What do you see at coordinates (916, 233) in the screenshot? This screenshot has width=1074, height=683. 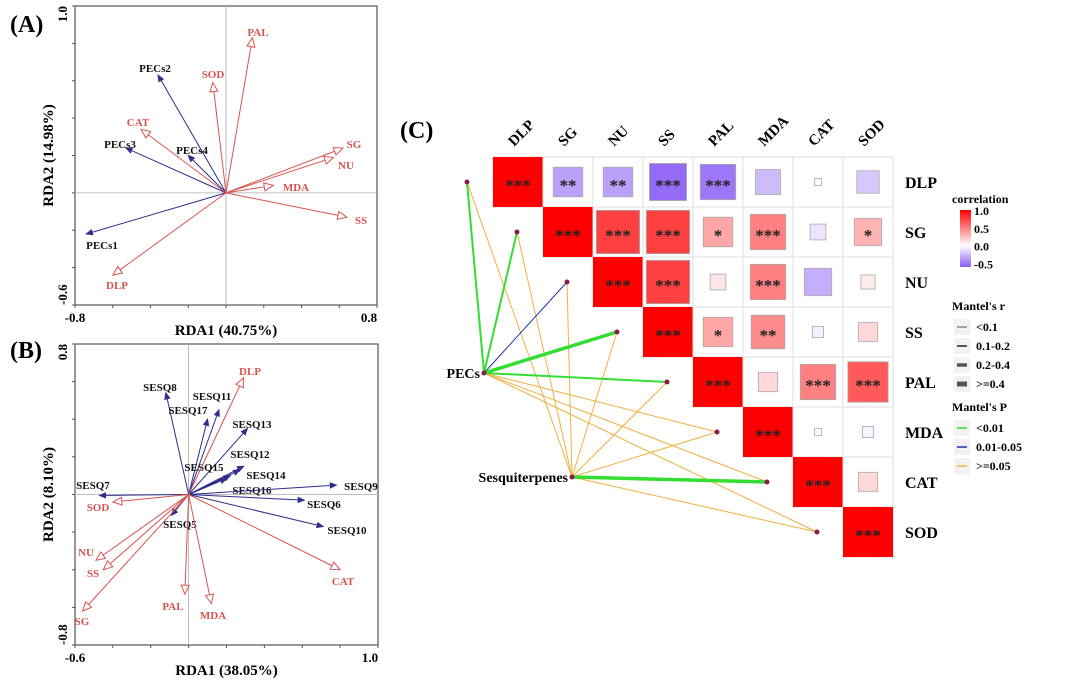 I see `row-label: SG` at bounding box center [916, 233].